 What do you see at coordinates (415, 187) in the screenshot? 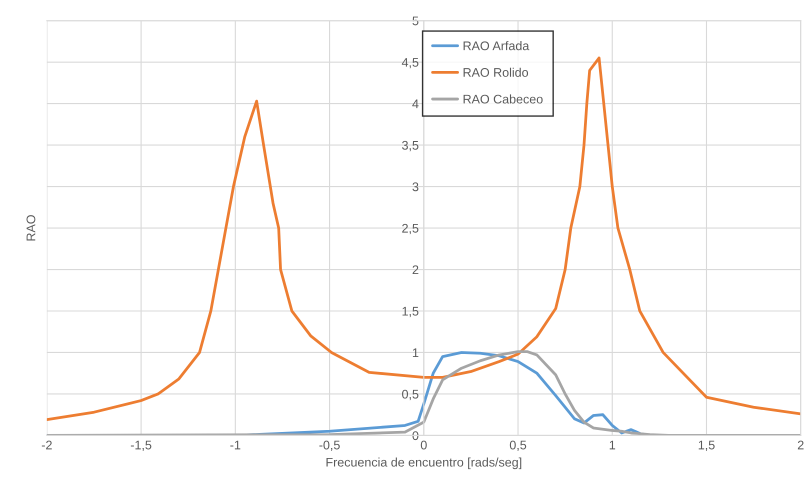
I see `y-tick-label: 3` at bounding box center [415, 187].